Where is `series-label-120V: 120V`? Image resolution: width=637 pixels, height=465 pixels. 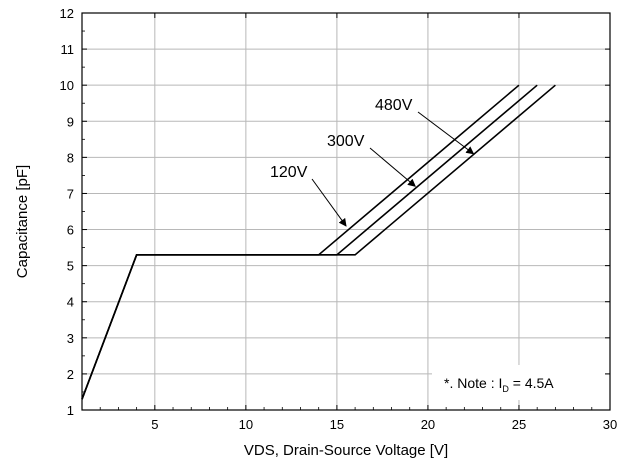 series-label-120V: 120V is located at coordinates (289, 172).